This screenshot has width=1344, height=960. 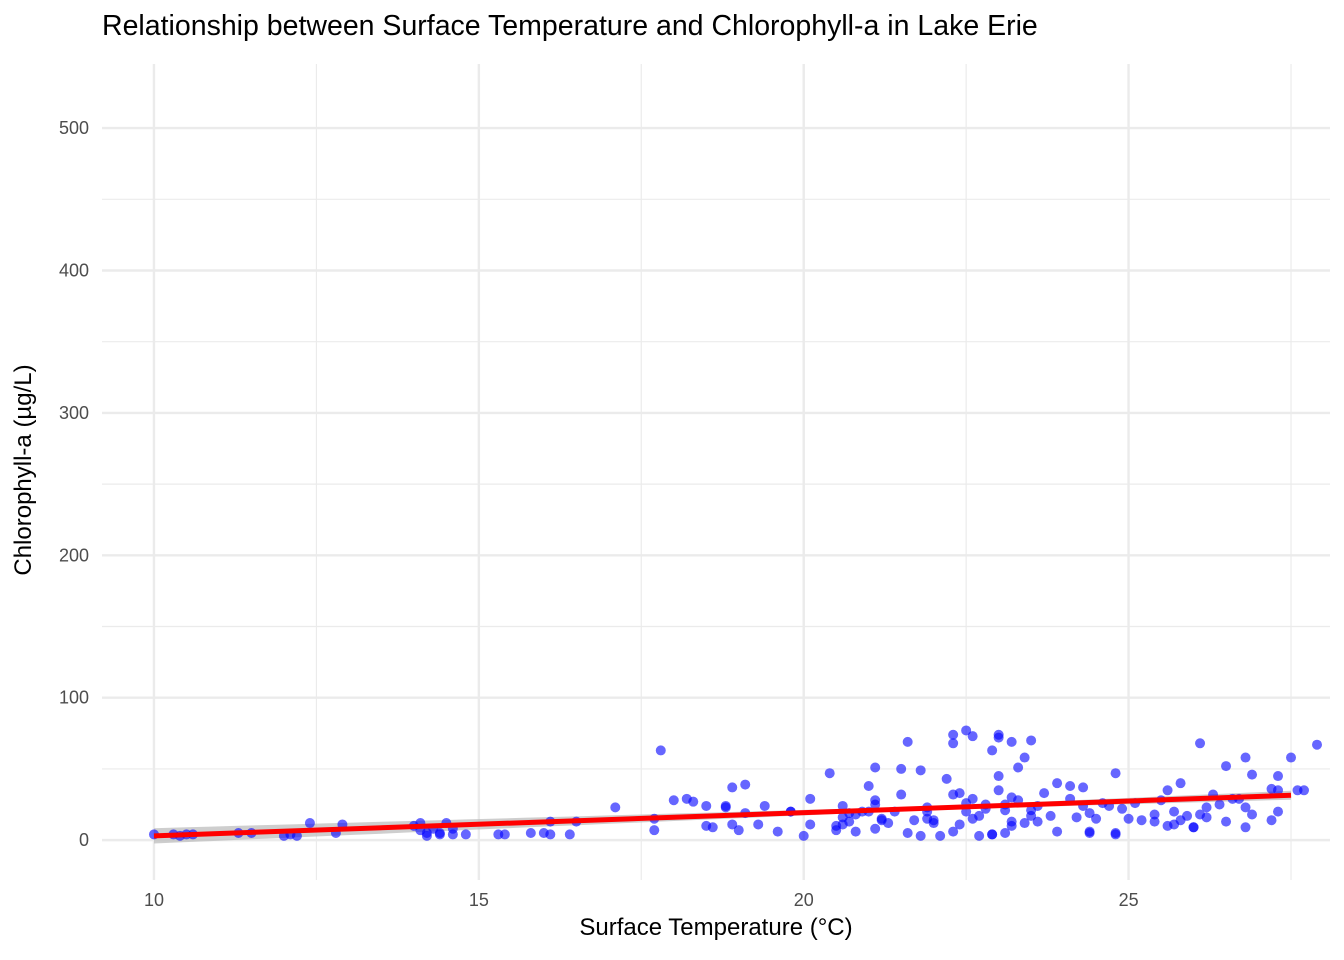 What do you see at coordinates (804, 900) in the screenshot?
I see `x-tick-label: 20` at bounding box center [804, 900].